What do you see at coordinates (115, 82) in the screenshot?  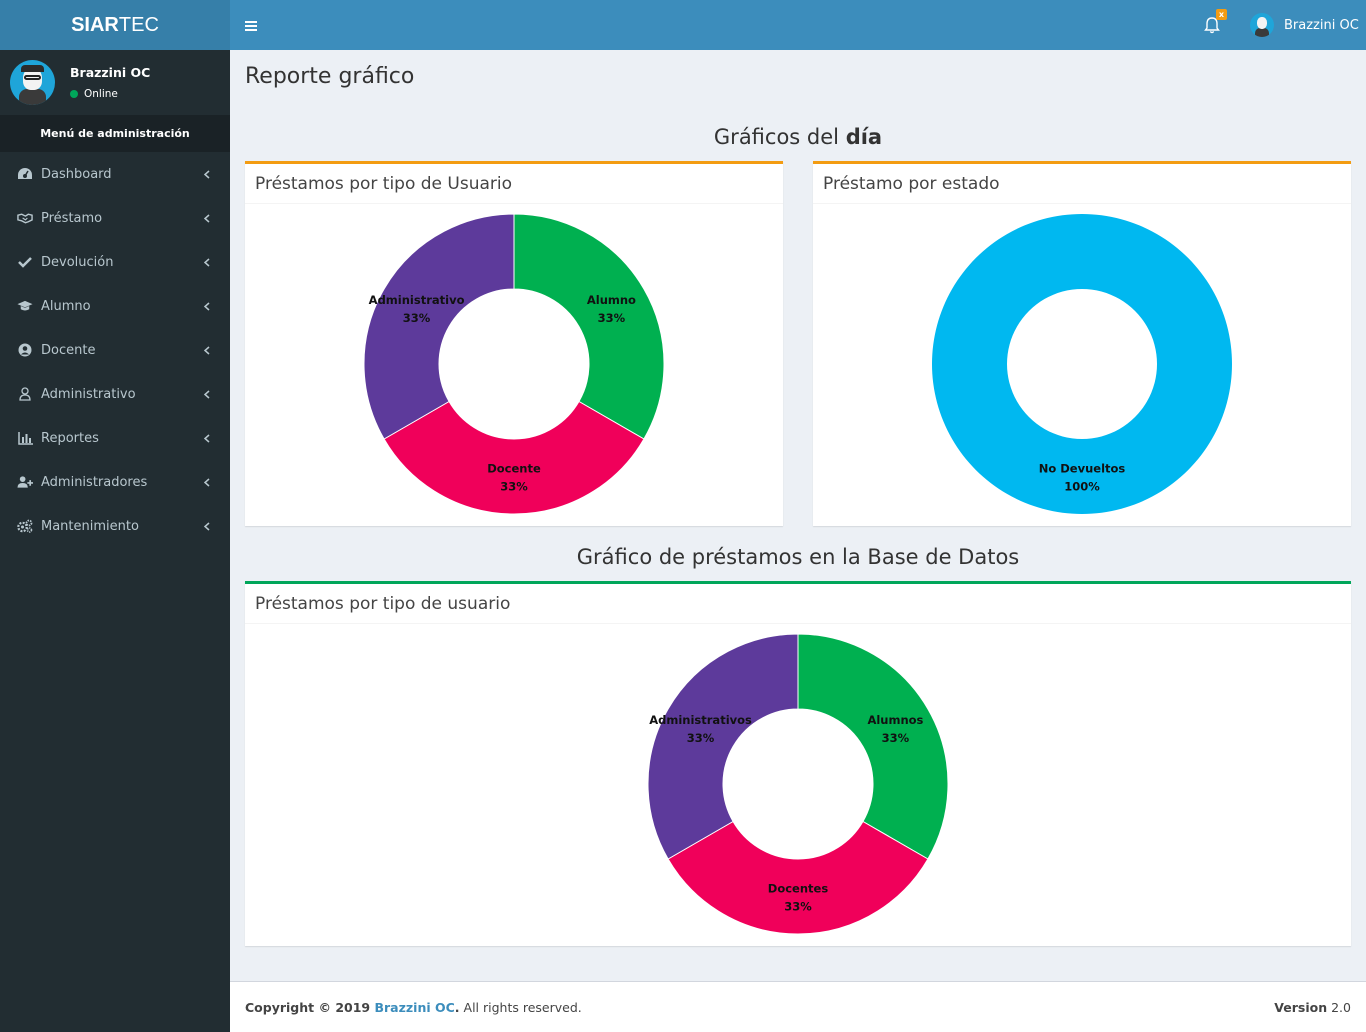 I see `user-panel: Brazzini OC Online` at bounding box center [115, 82].